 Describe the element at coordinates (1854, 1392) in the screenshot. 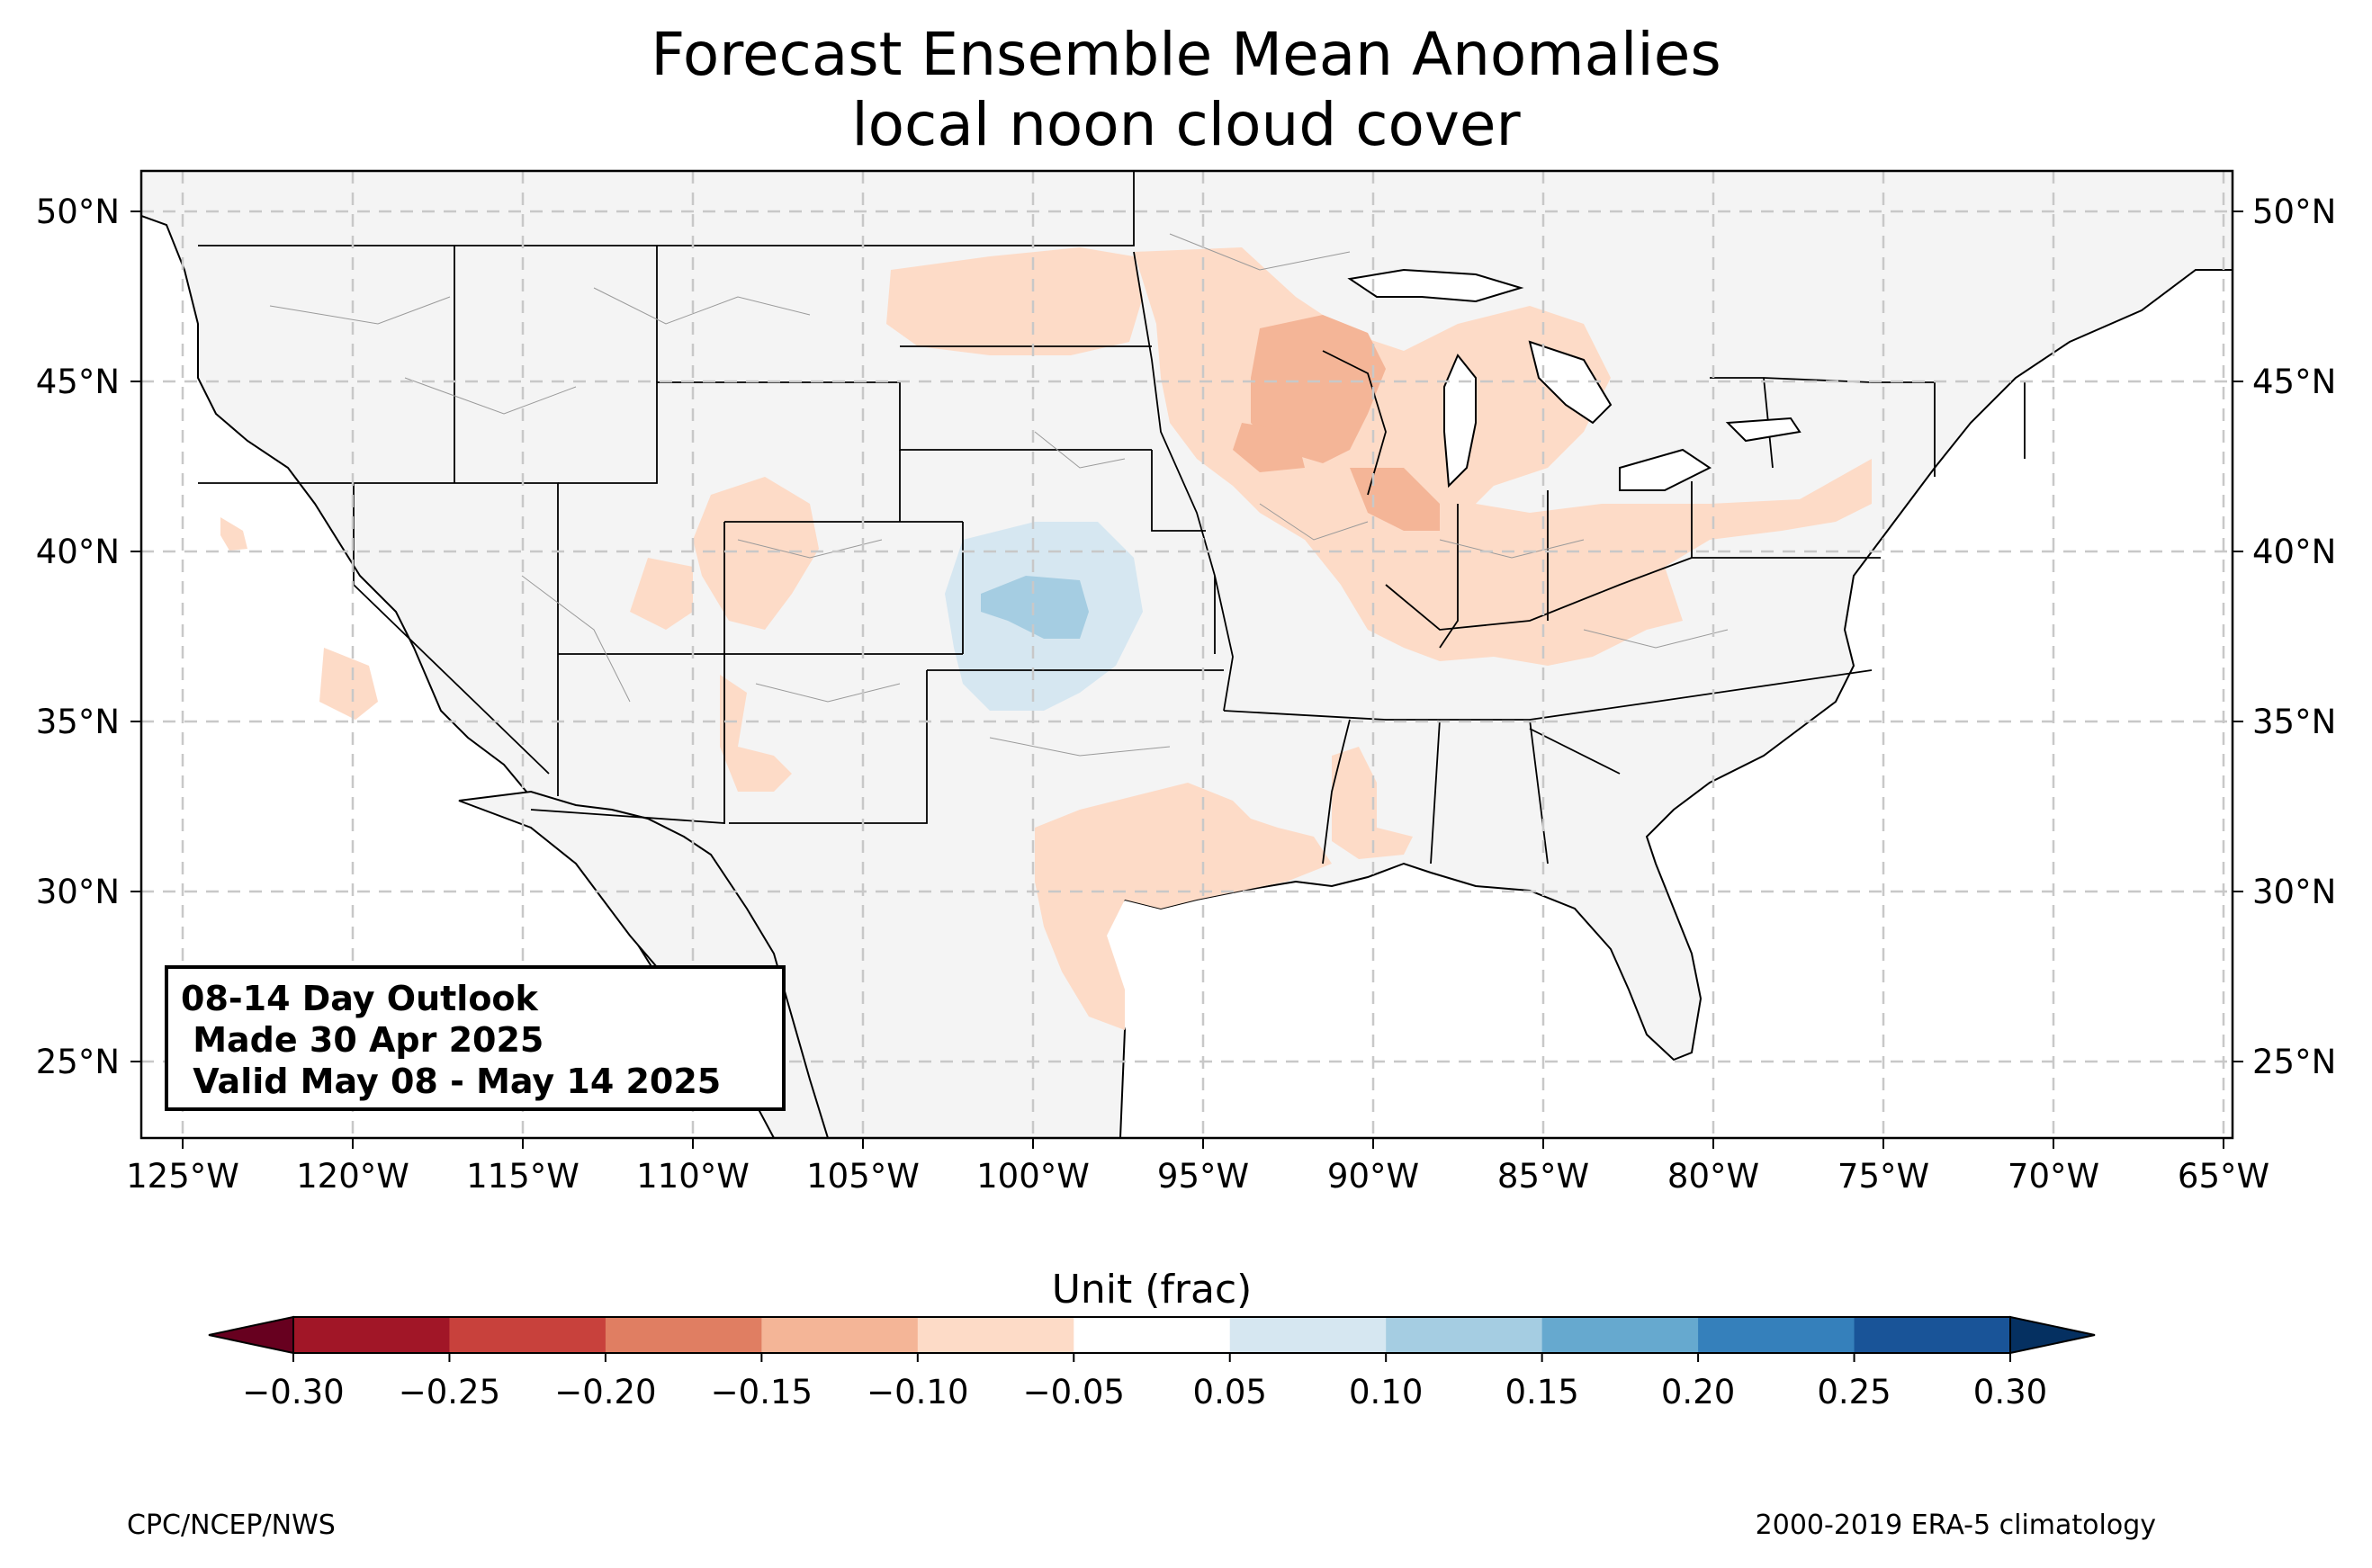

I see `colorbar-tick-label: 0.25` at that location.